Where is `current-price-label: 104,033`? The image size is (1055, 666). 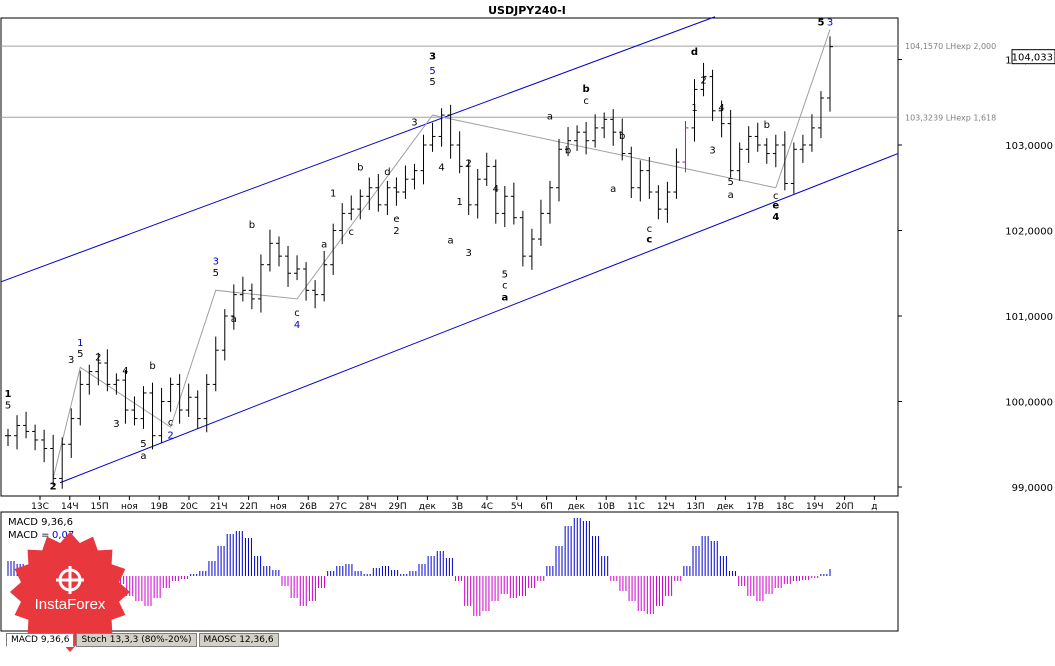
current-price-label: 104,033 is located at coordinates (1032, 58).